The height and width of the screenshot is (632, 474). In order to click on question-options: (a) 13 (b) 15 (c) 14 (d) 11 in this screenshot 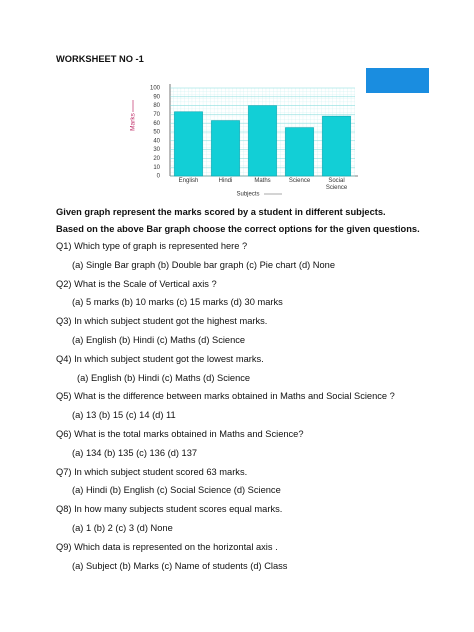, I will do `click(124, 415)`.